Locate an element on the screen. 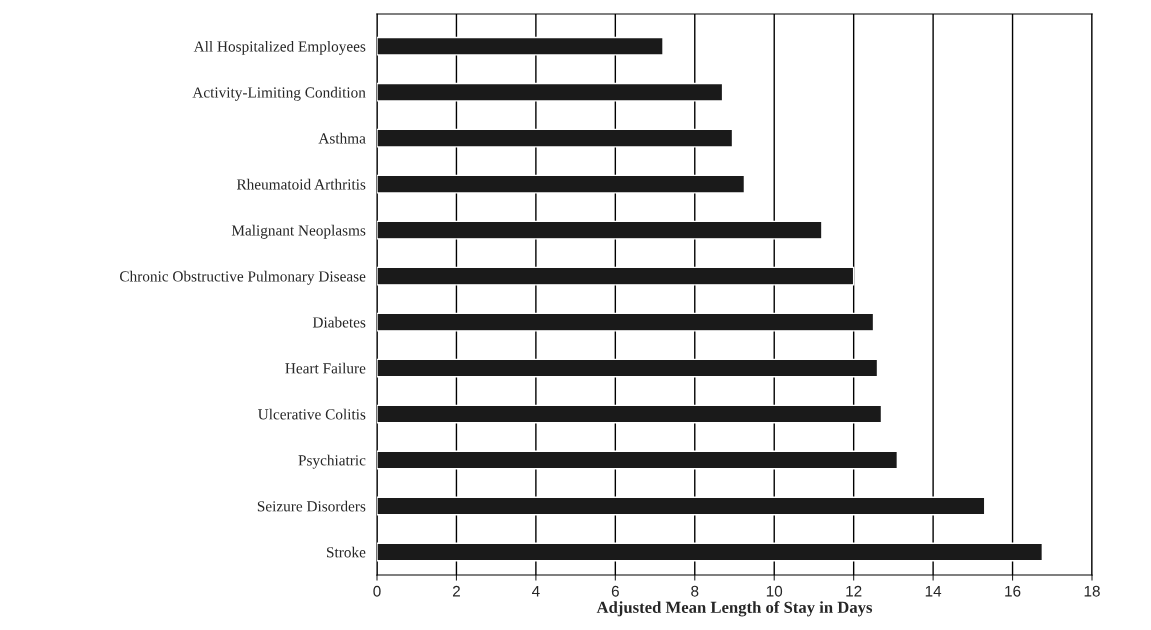 Image resolution: width=1151 pixels, height=630 pixels. y-tick-label: Seizure Disorders is located at coordinates (311, 506).